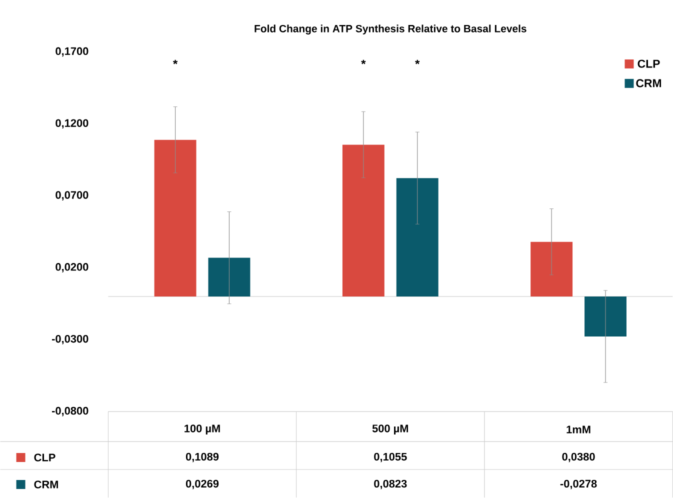 The image size is (673, 498). Describe the element at coordinates (45, 458) in the screenshot. I see `text: CLP` at that location.